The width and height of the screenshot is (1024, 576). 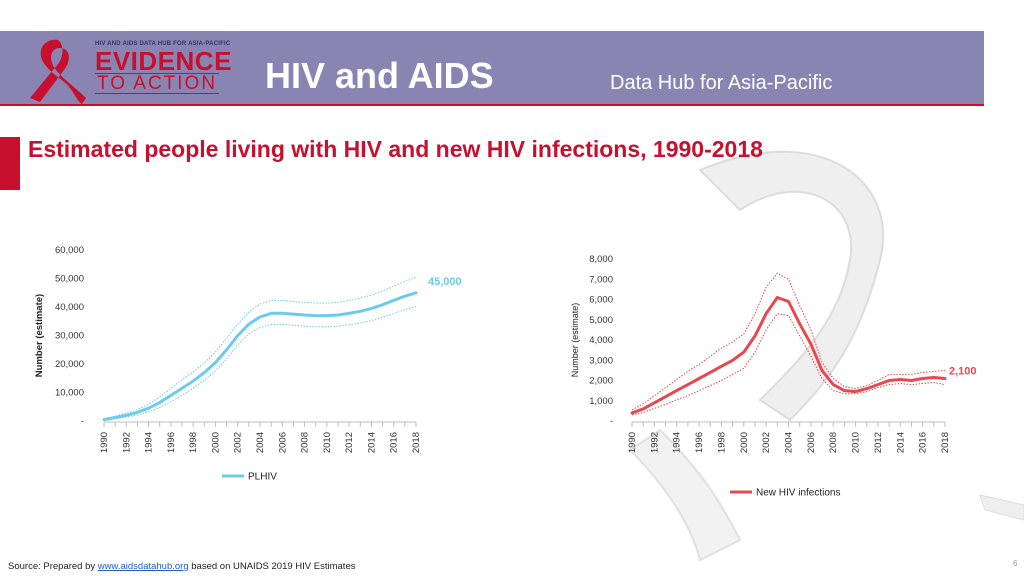 I want to click on header-band, so click(x=492, y=67).